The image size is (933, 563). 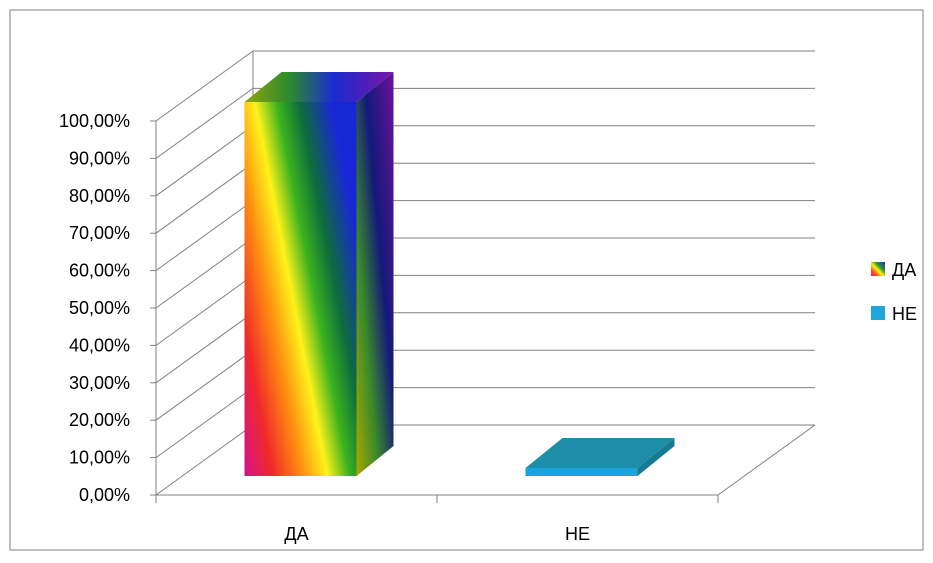 What do you see at coordinates (904, 314) in the screenshot?
I see `legend-label: НЕ` at bounding box center [904, 314].